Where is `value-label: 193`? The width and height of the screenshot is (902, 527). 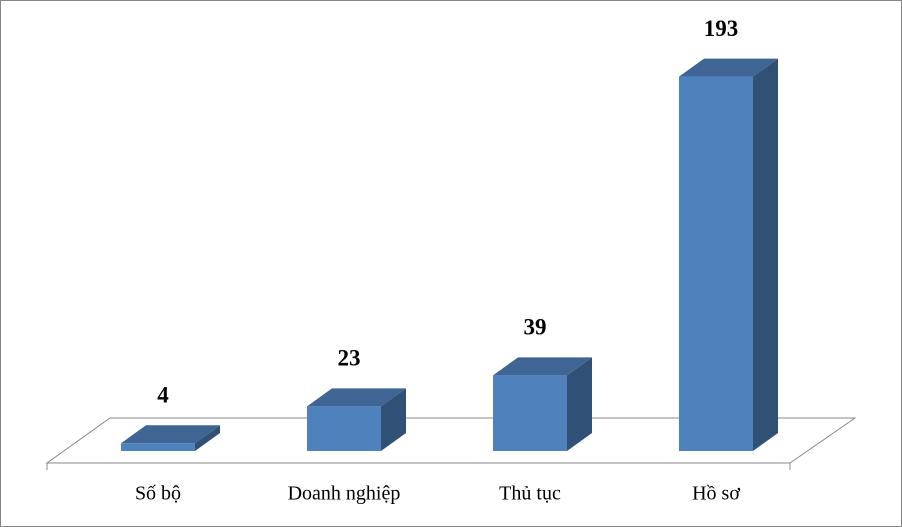
value-label: 193 is located at coordinates (721, 28).